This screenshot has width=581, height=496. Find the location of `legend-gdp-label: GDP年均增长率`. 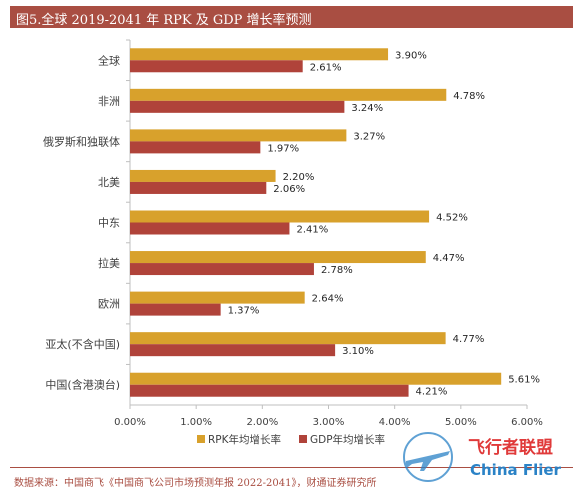

legend-gdp-label: GDP年均增长率 is located at coordinates (347, 439).